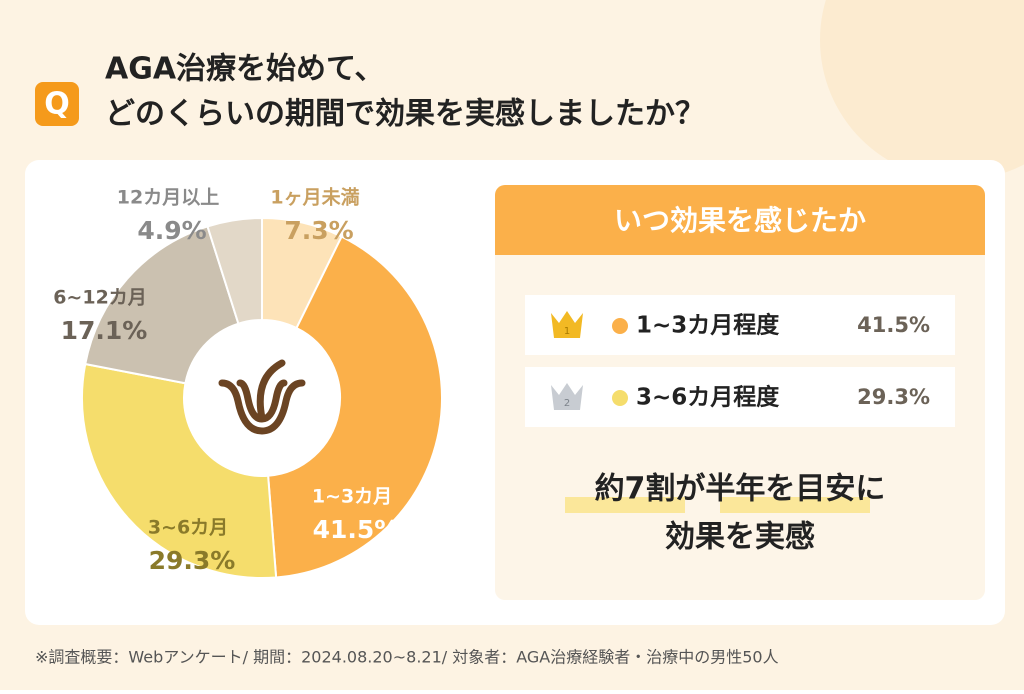  Describe the element at coordinates (100, 298) in the screenshot. I see `slice-label: 6~12カ月` at that location.